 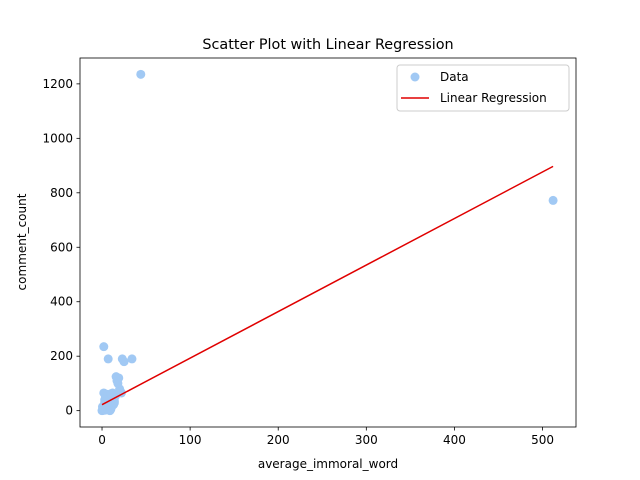 I want to click on x-axis-ticks: 0 100 200 300 400 500, so click(x=326, y=437).